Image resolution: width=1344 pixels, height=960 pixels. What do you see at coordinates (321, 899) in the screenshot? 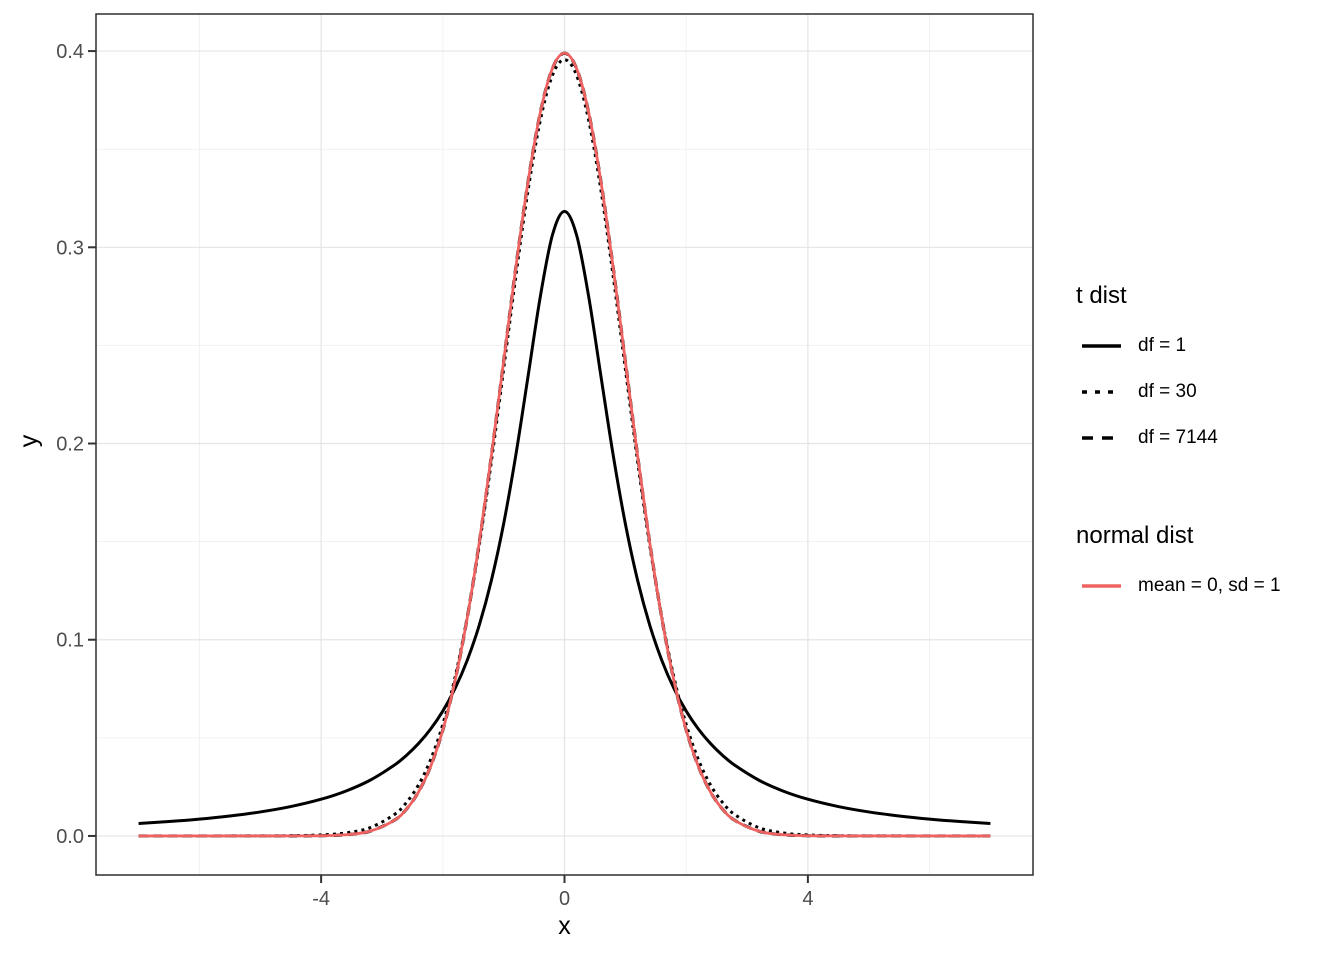
I see `x-tick-label: -4` at bounding box center [321, 899].